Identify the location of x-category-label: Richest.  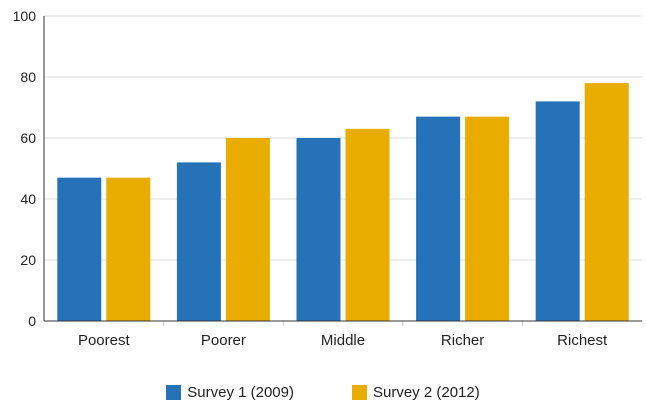
(582, 340).